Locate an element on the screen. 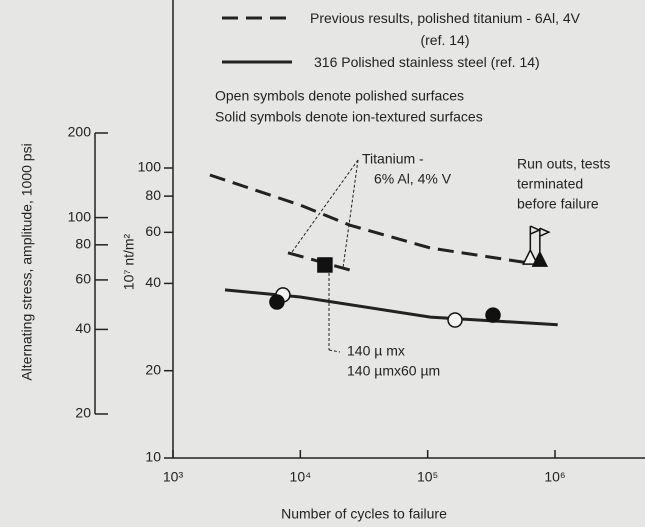 This screenshot has height=527, width=645. y2-tick-label: 80 is located at coordinates (83, 244).